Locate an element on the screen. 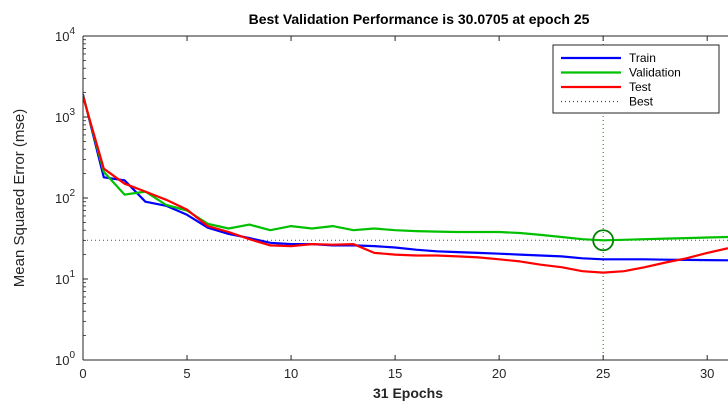  x-tick-label: 20 is located at coordinates (499, 373).